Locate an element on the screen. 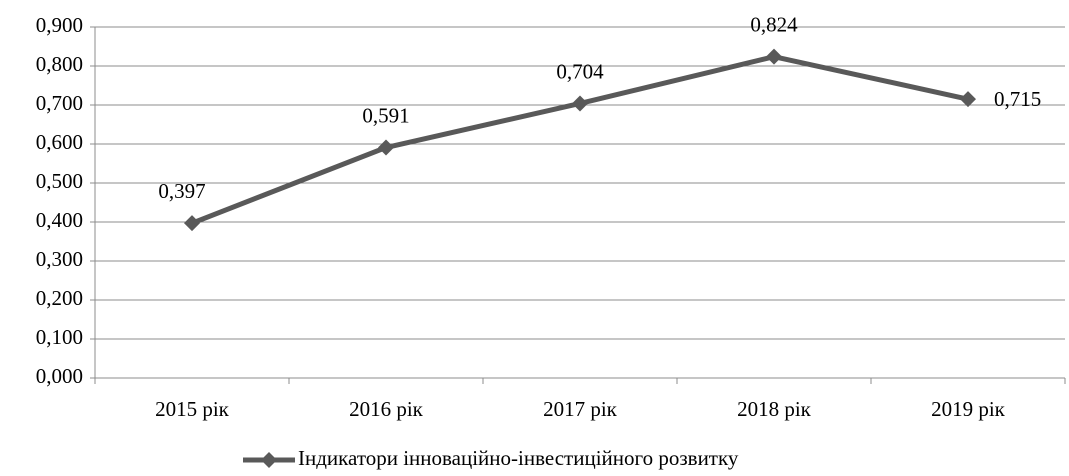  data-label: 0,704 is located at coordinates (580, 71).